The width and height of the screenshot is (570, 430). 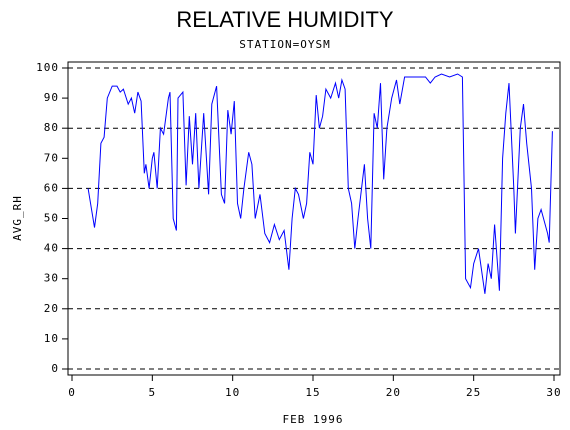 I want to click on x-tick-label: 5, so click(x=153, y=392).